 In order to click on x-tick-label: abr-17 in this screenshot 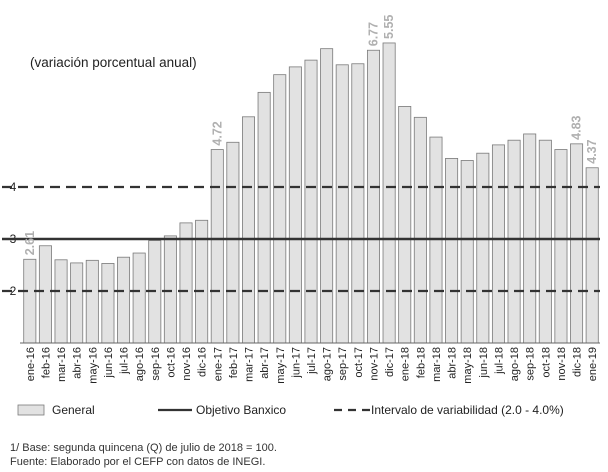, I will do `click(265, 363)`.